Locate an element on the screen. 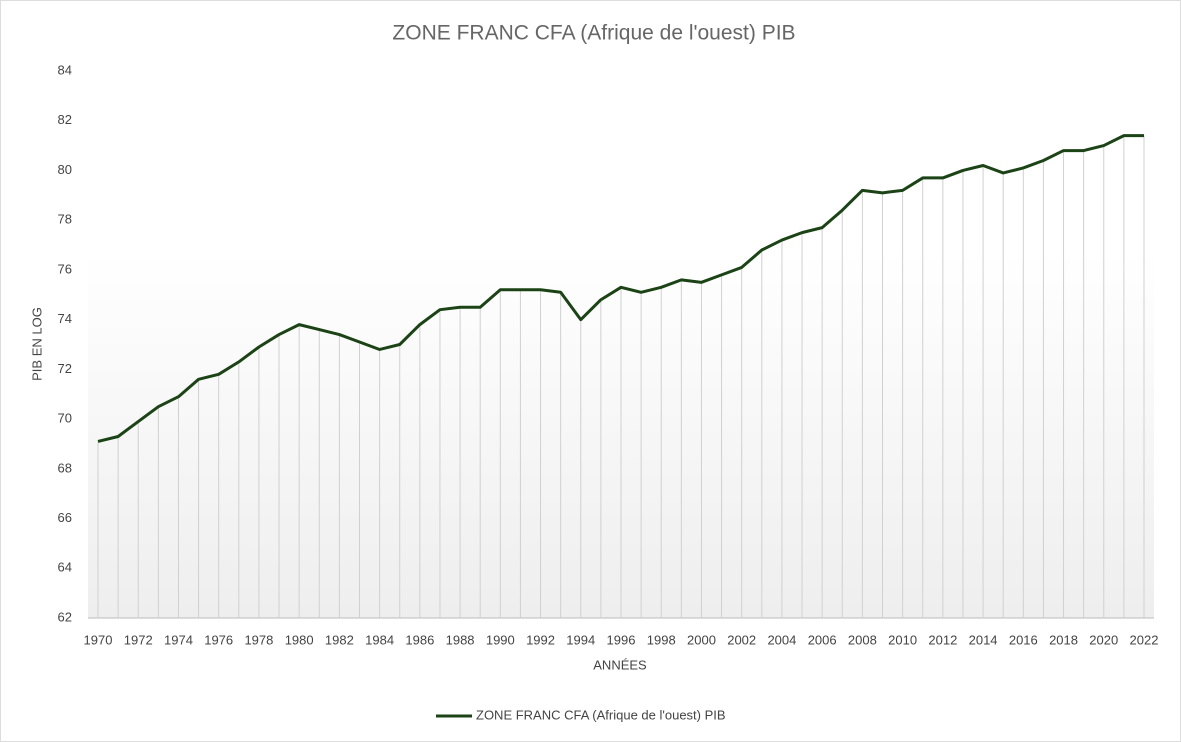  y-tick-label: 84 is located at coordinates (65, 69).